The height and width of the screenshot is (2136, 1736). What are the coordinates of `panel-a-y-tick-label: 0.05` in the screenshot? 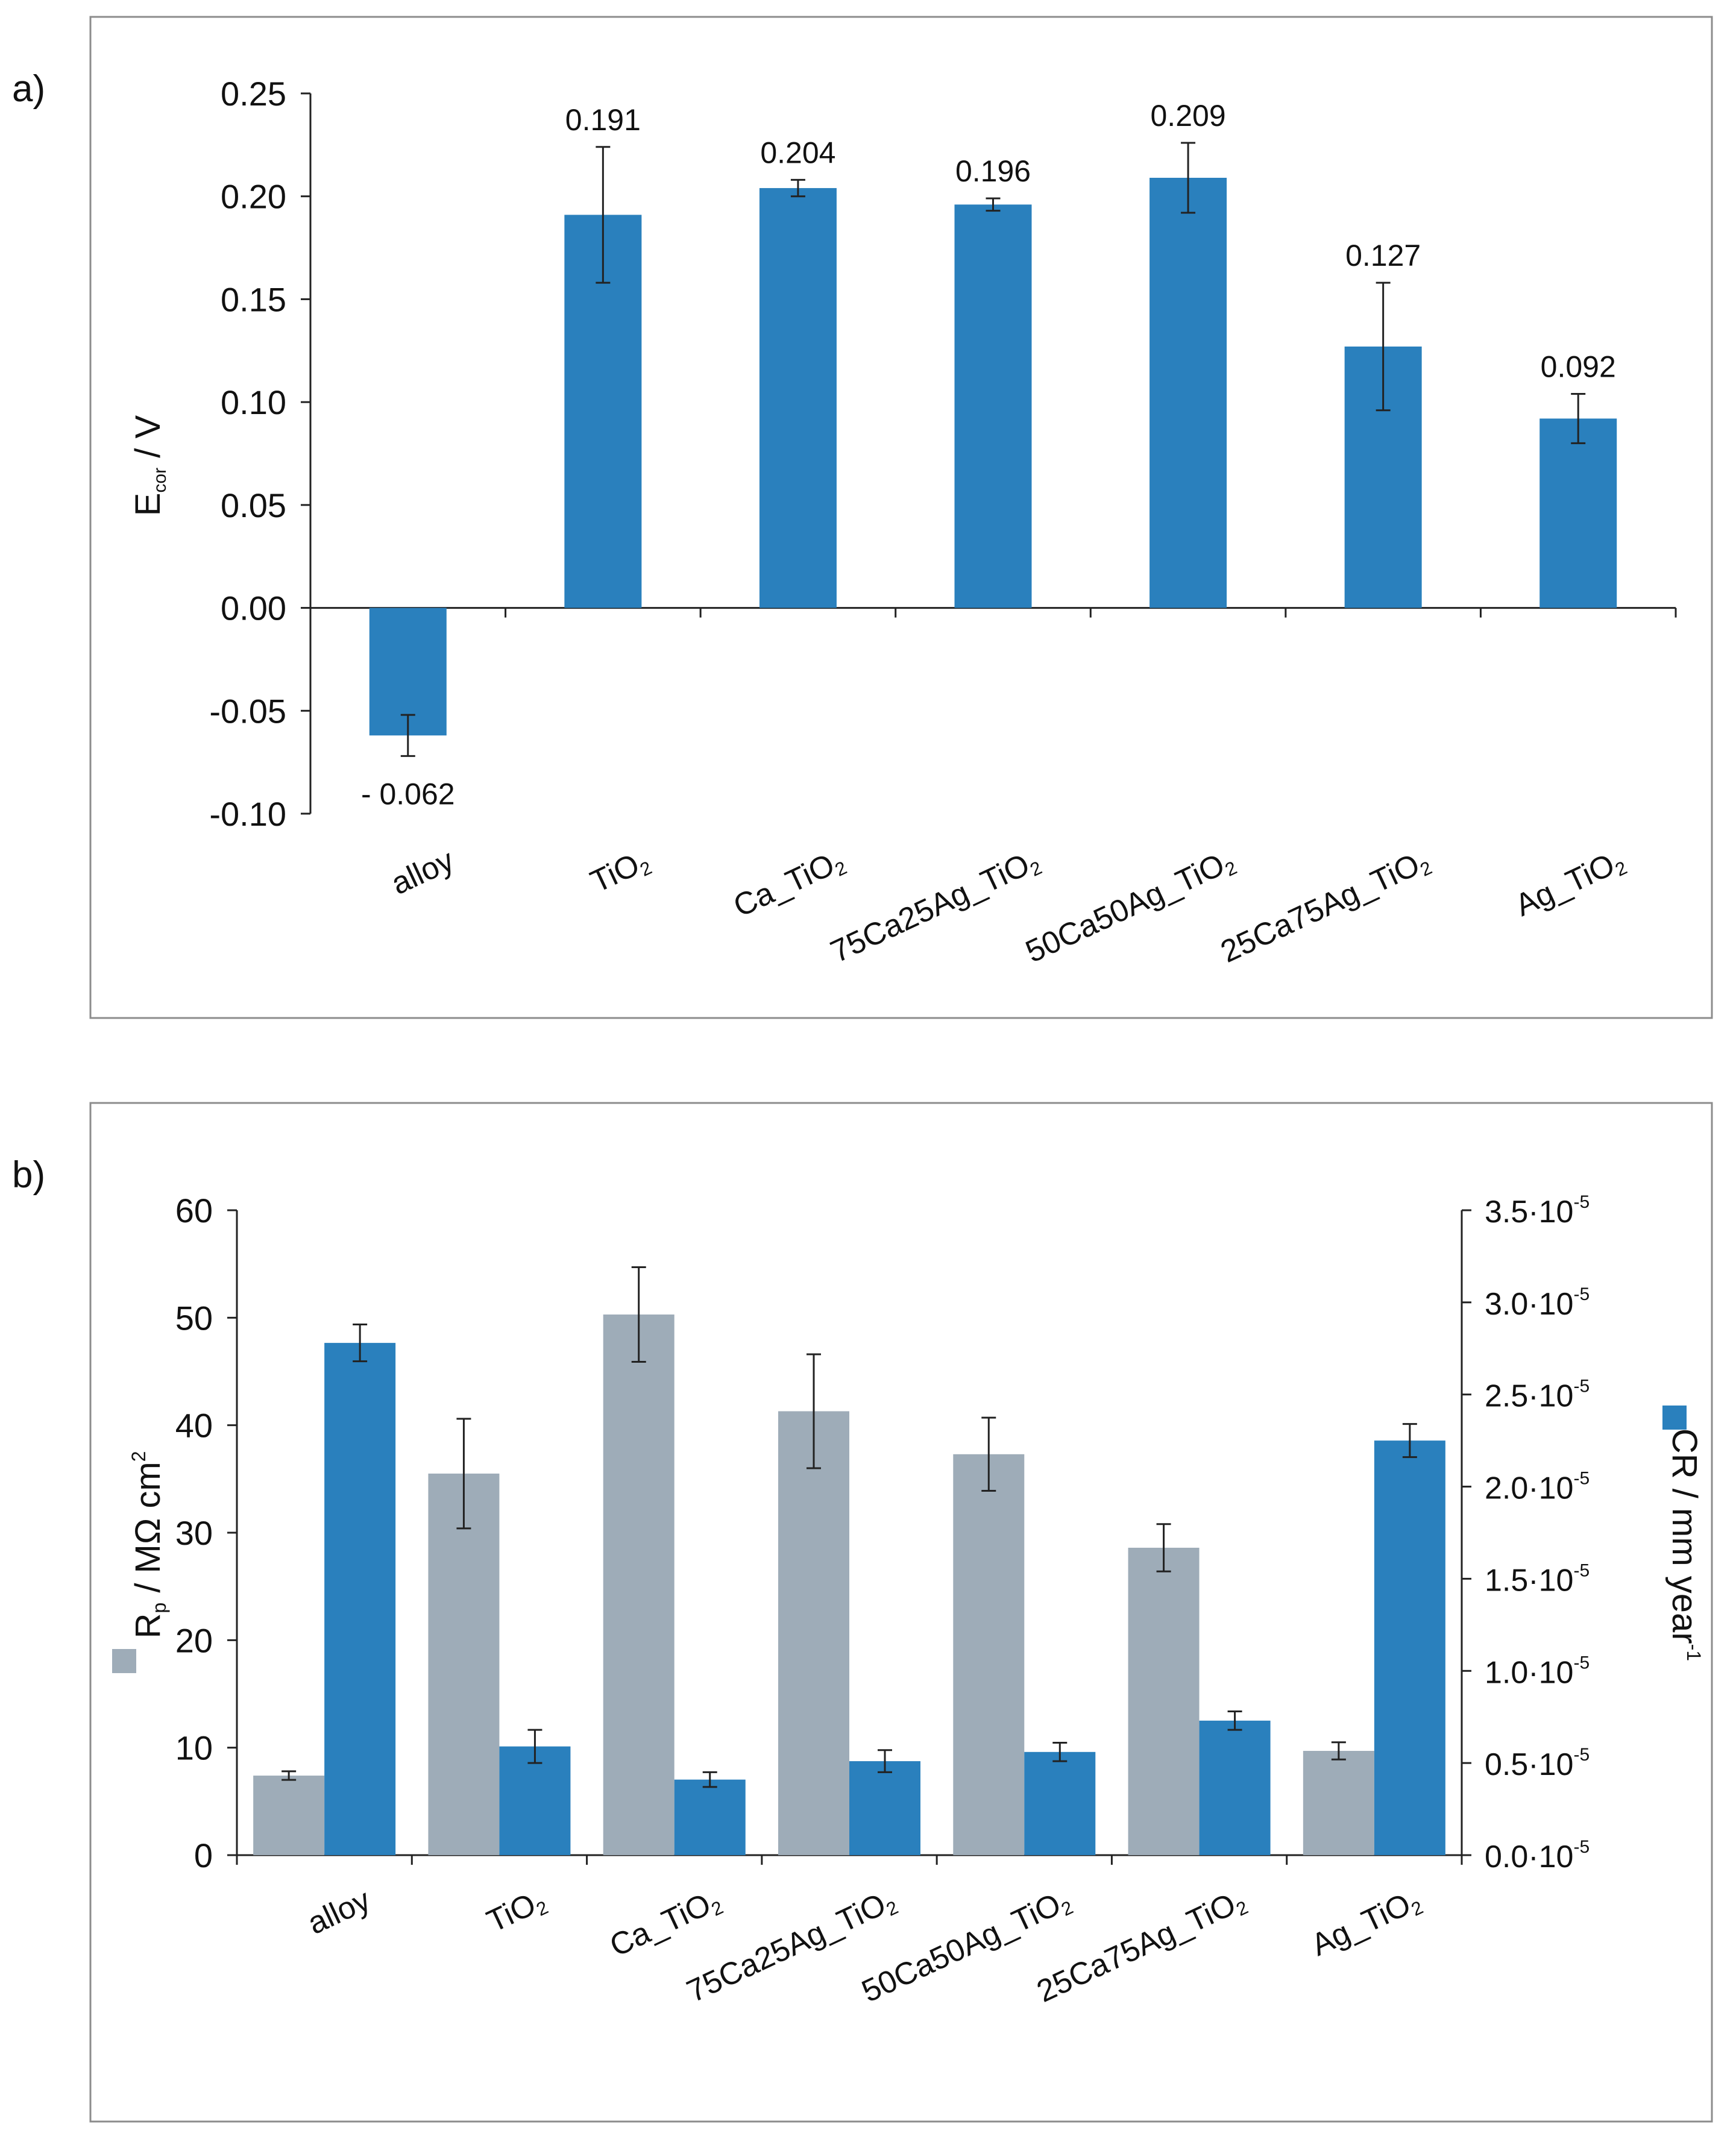 It's located at (253, 505).